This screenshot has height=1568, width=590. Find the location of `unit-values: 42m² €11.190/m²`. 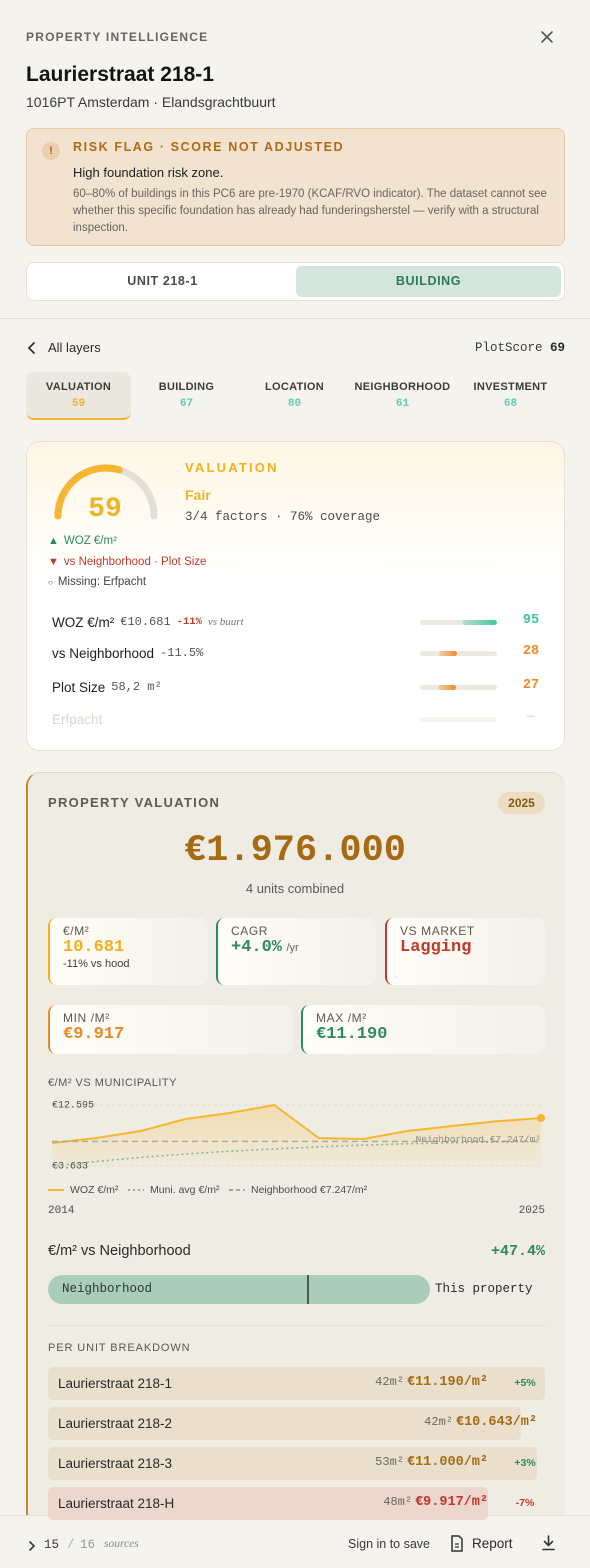

unit-values: 42m² €11.190/m² is located at coordinates (431, 1382).